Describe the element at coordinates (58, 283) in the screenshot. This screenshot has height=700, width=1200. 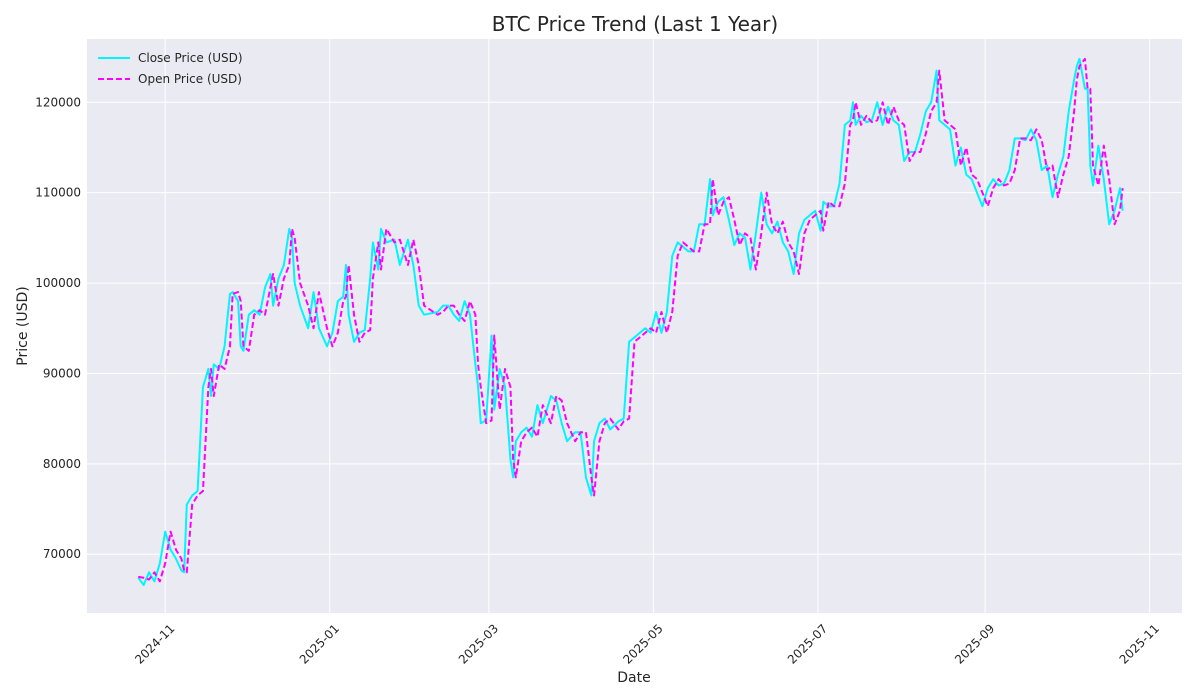
I see `y-tick-label: 100000` at that location.